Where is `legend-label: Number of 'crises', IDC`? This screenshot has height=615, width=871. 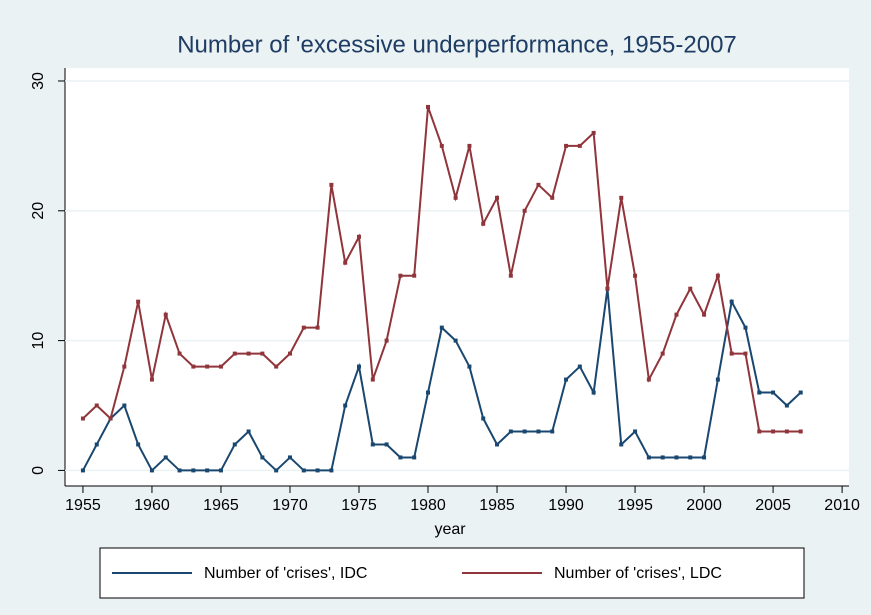
legend-label: Number of 'crises', IDC is located at coordinates (285, 573).